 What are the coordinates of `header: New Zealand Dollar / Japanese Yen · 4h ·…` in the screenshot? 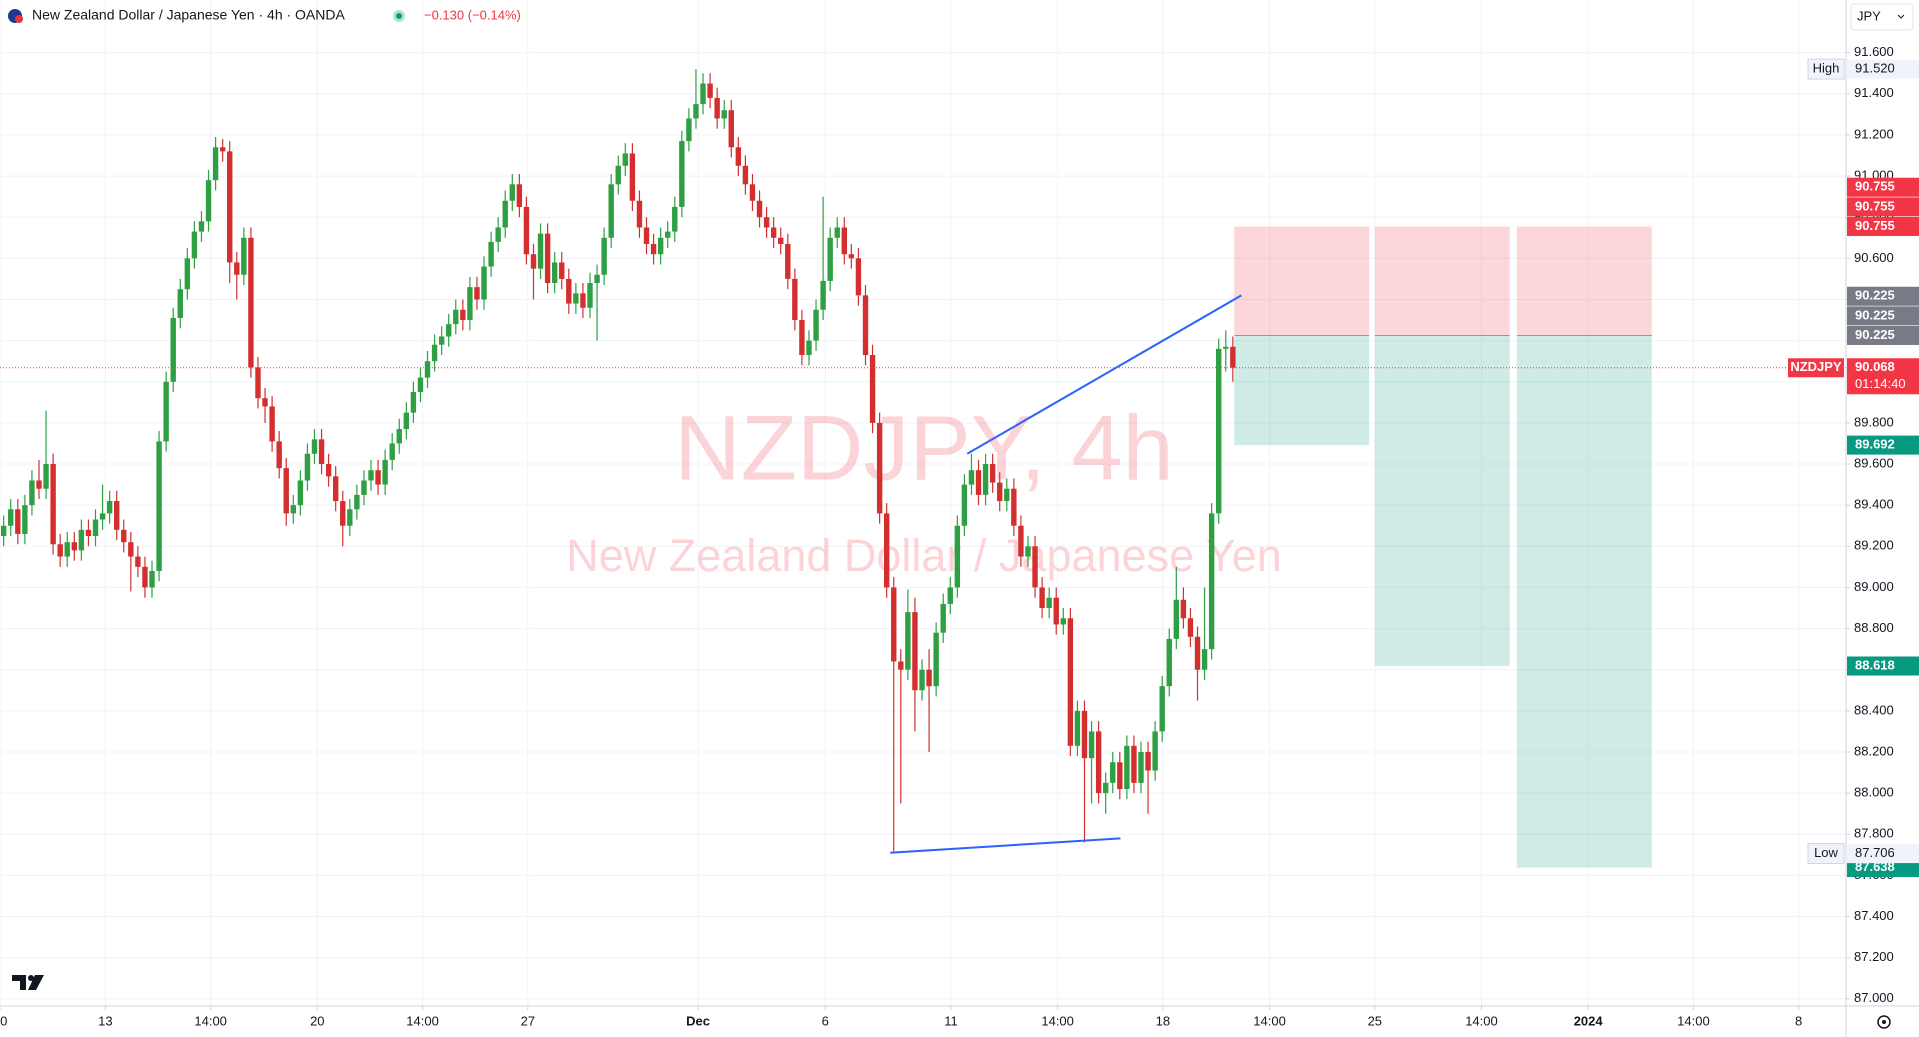 It's located at (264, 15).